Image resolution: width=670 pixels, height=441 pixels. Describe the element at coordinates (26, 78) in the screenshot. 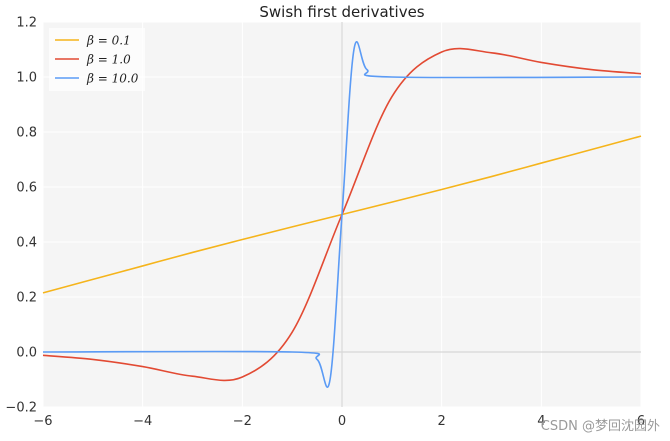

I see `y-tick-label: 1.0` at that location.